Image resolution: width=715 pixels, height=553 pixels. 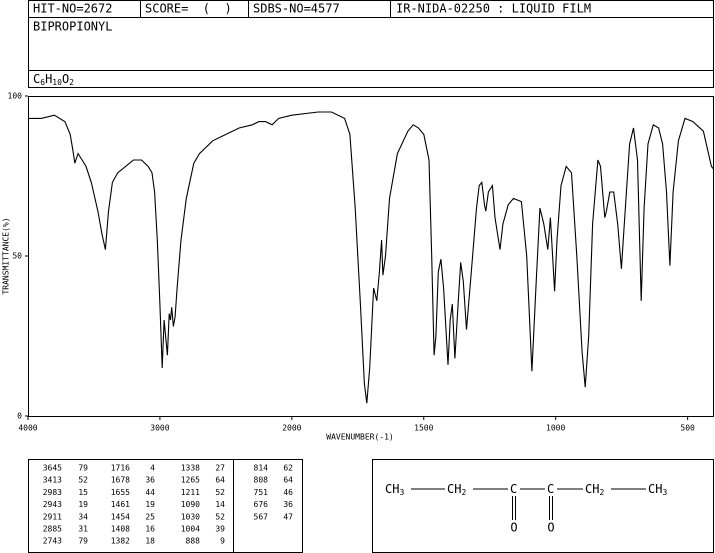 I want to click on formula: C6H10O2, so click(x=53, y=79).